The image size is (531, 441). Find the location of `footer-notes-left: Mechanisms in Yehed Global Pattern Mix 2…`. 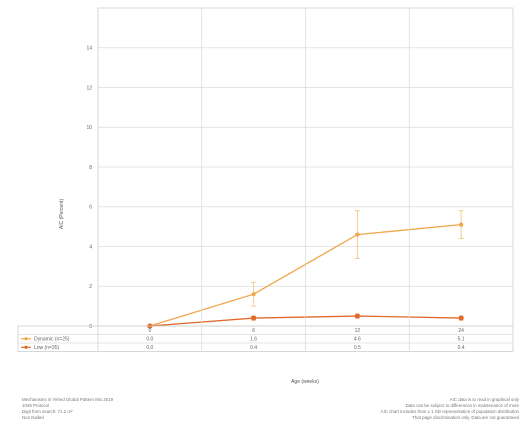

footer-notes-left: Mechanisms in Yehed Global Pattern Mix 2… is located at coordinates (67, 409).